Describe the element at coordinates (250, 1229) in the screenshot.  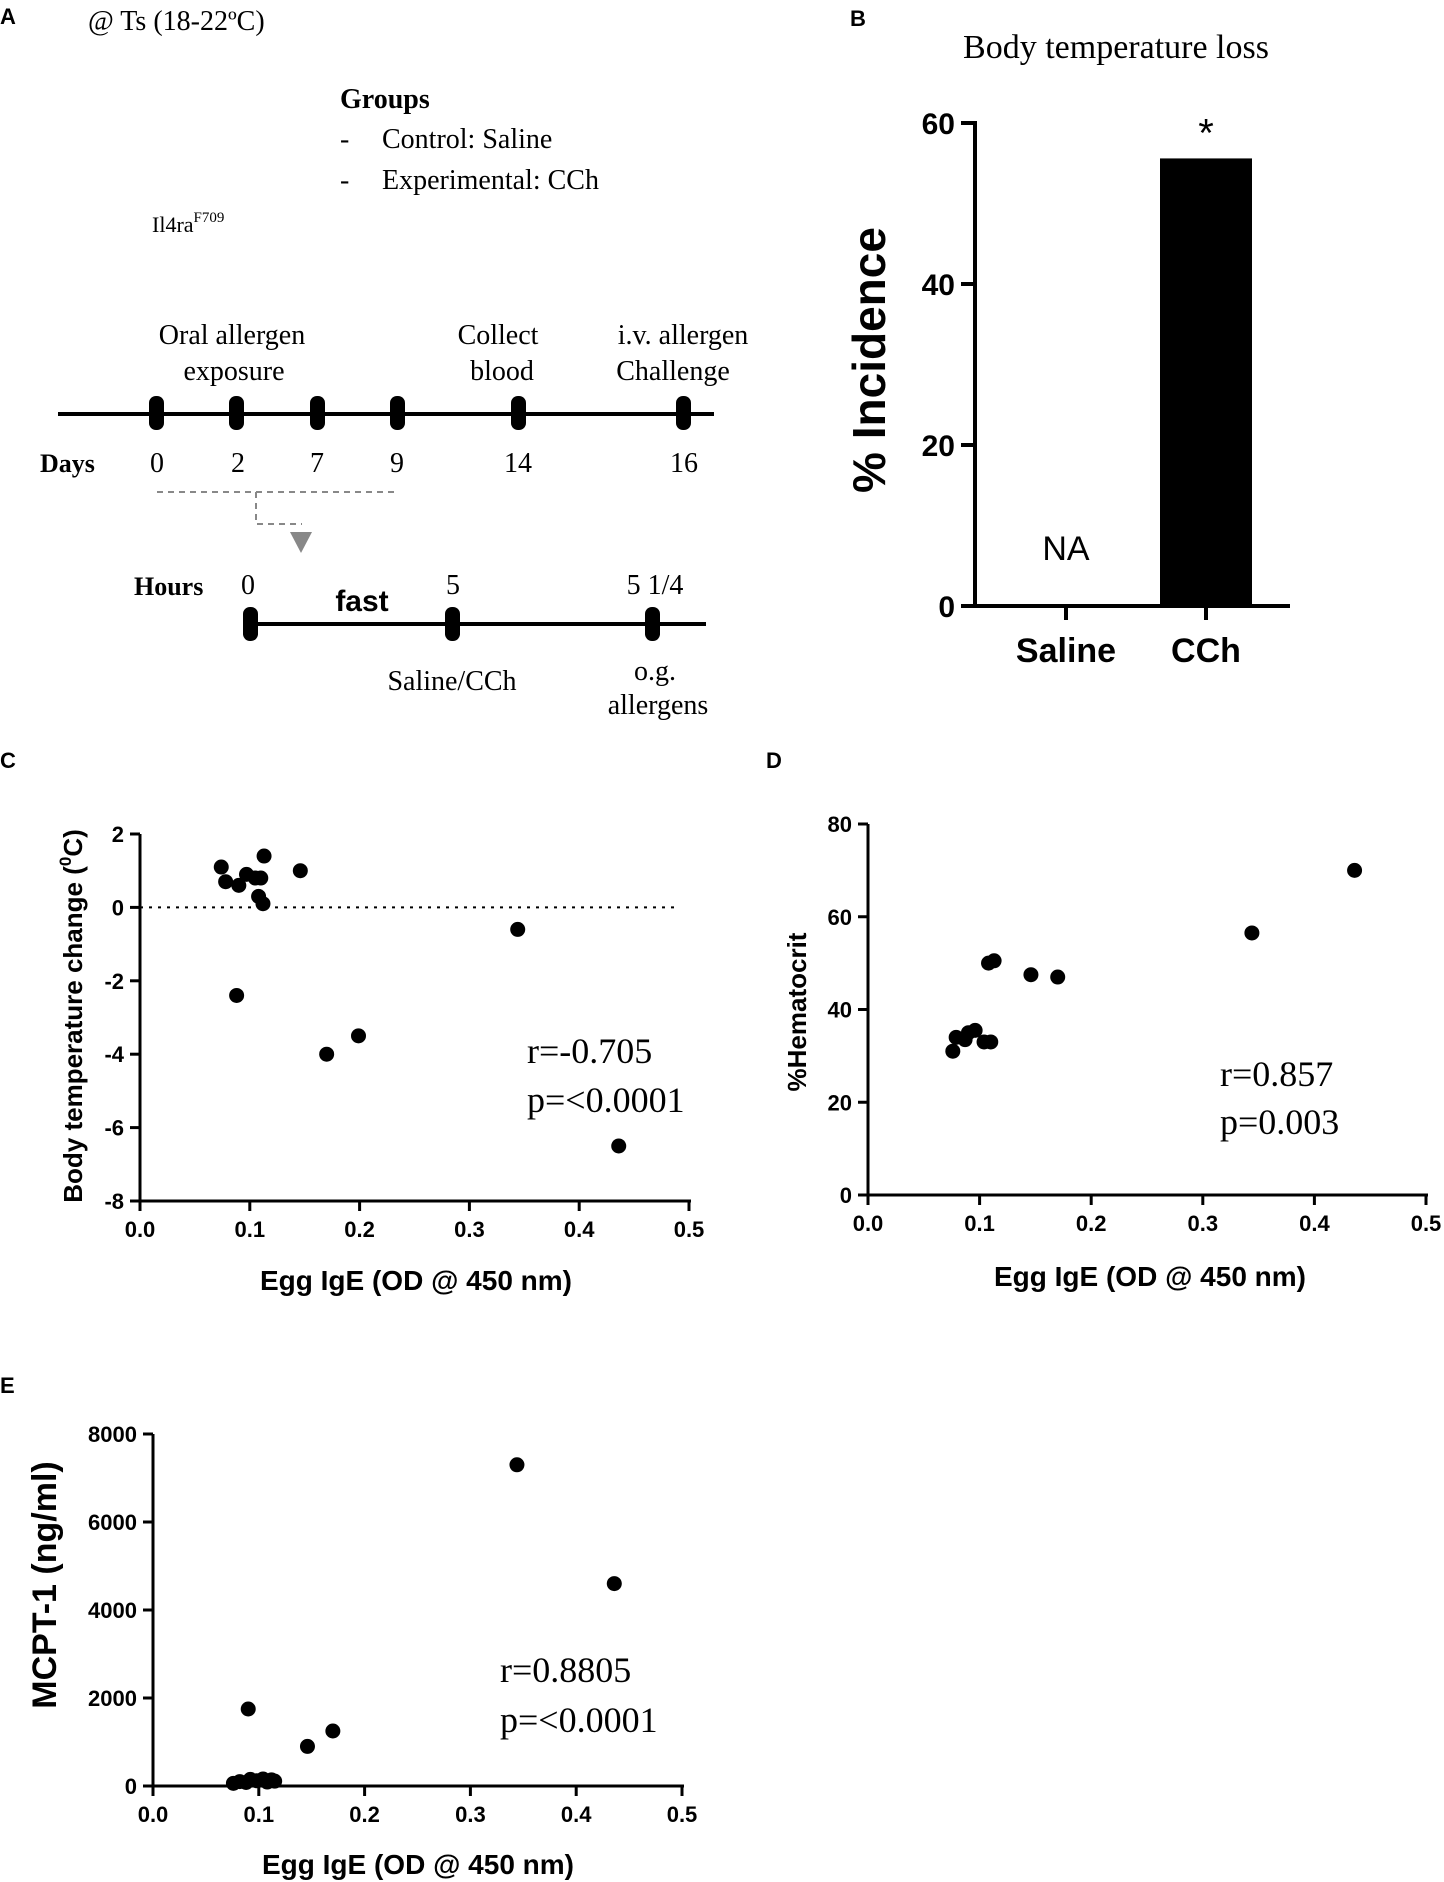
I see `chart-c-xtick-label: 0.1` at that location.